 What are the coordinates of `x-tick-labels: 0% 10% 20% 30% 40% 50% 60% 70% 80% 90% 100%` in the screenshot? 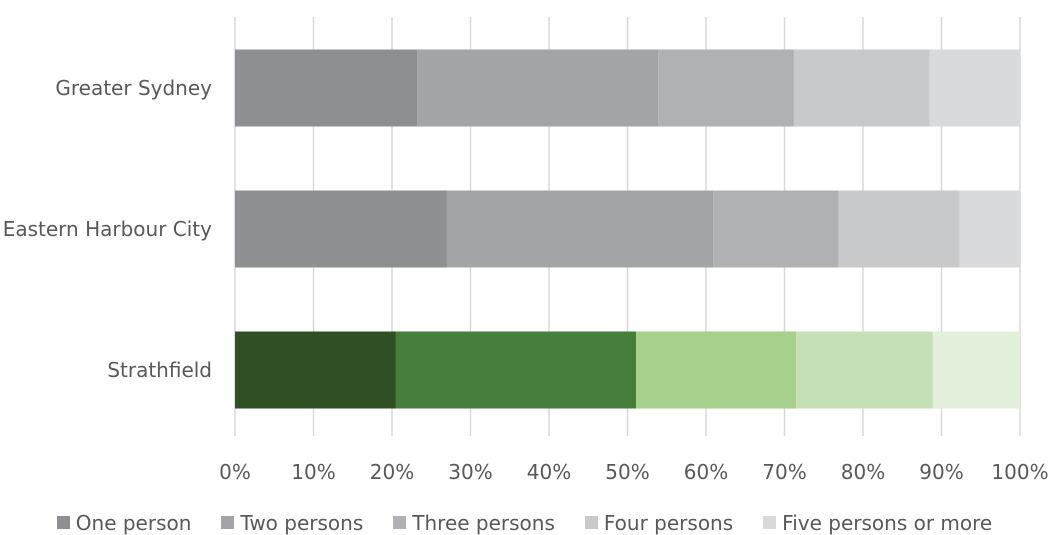 It's located at (633, 472).